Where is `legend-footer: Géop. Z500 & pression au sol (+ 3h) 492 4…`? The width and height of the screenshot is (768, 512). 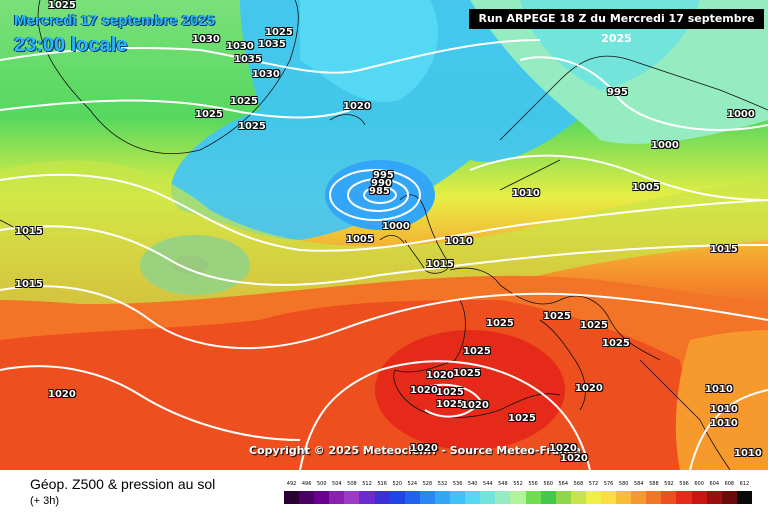
legend-footer: Géop. Z500 & pression au sol (+ 3h) 492 4… is located at coordinates (384, 491).